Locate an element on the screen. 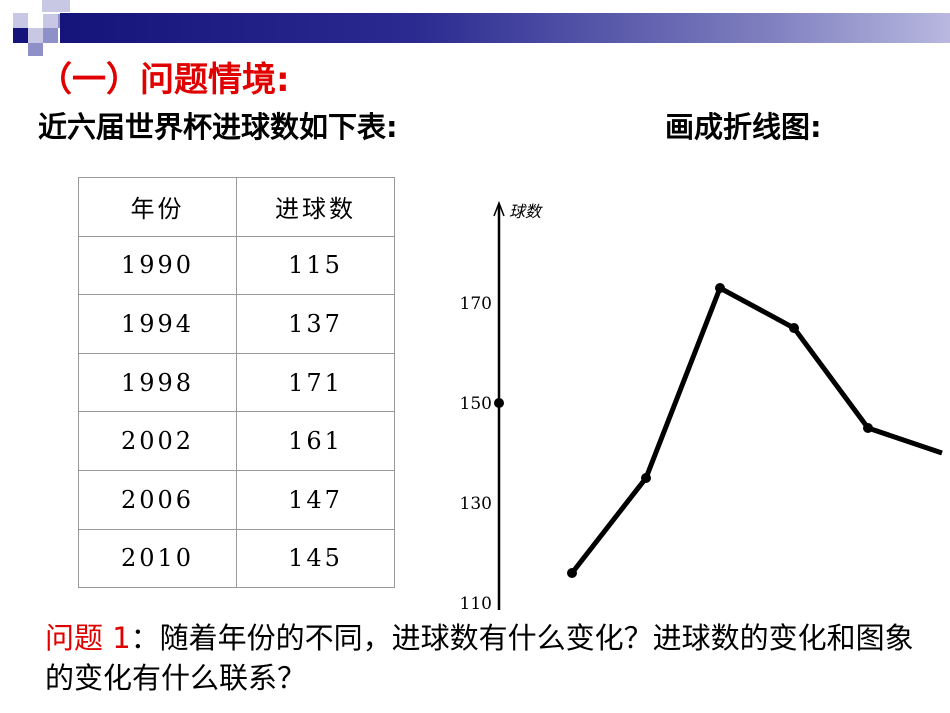  cell-year: 2010 is located at coordinates (157, 558).